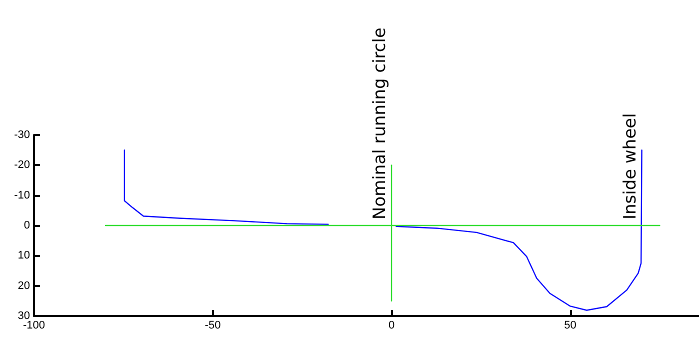 This screenshot has width=699, height=351. Describe the element at coordinates (24, 286) in the screenshot. I see `y-tick-label: 20` at that location.